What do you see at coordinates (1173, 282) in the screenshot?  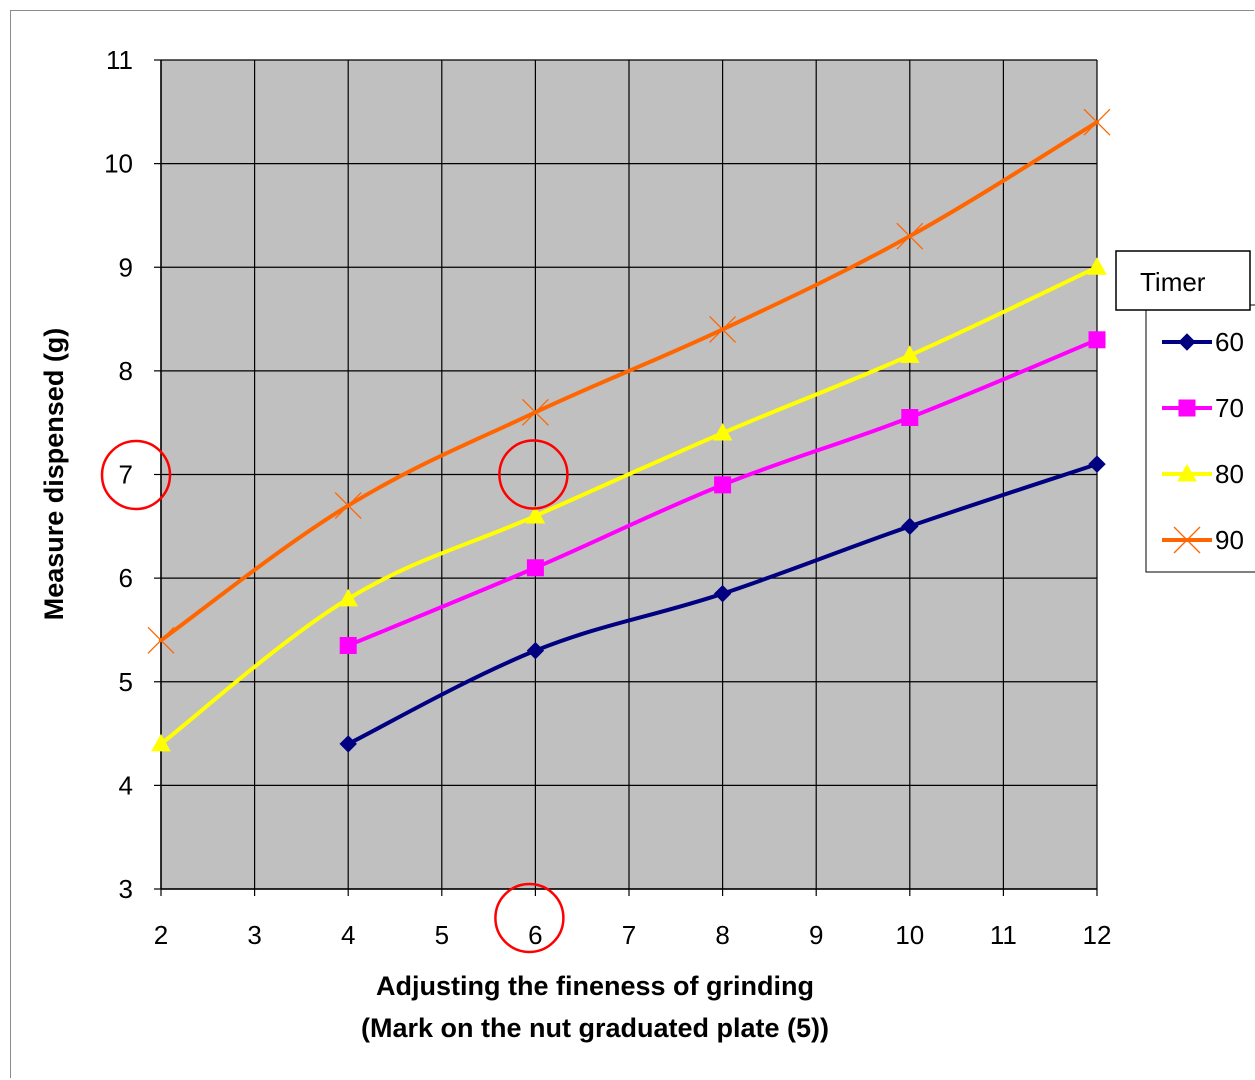 I see `legend-title: Timer` at bounding box center [1173, 282].